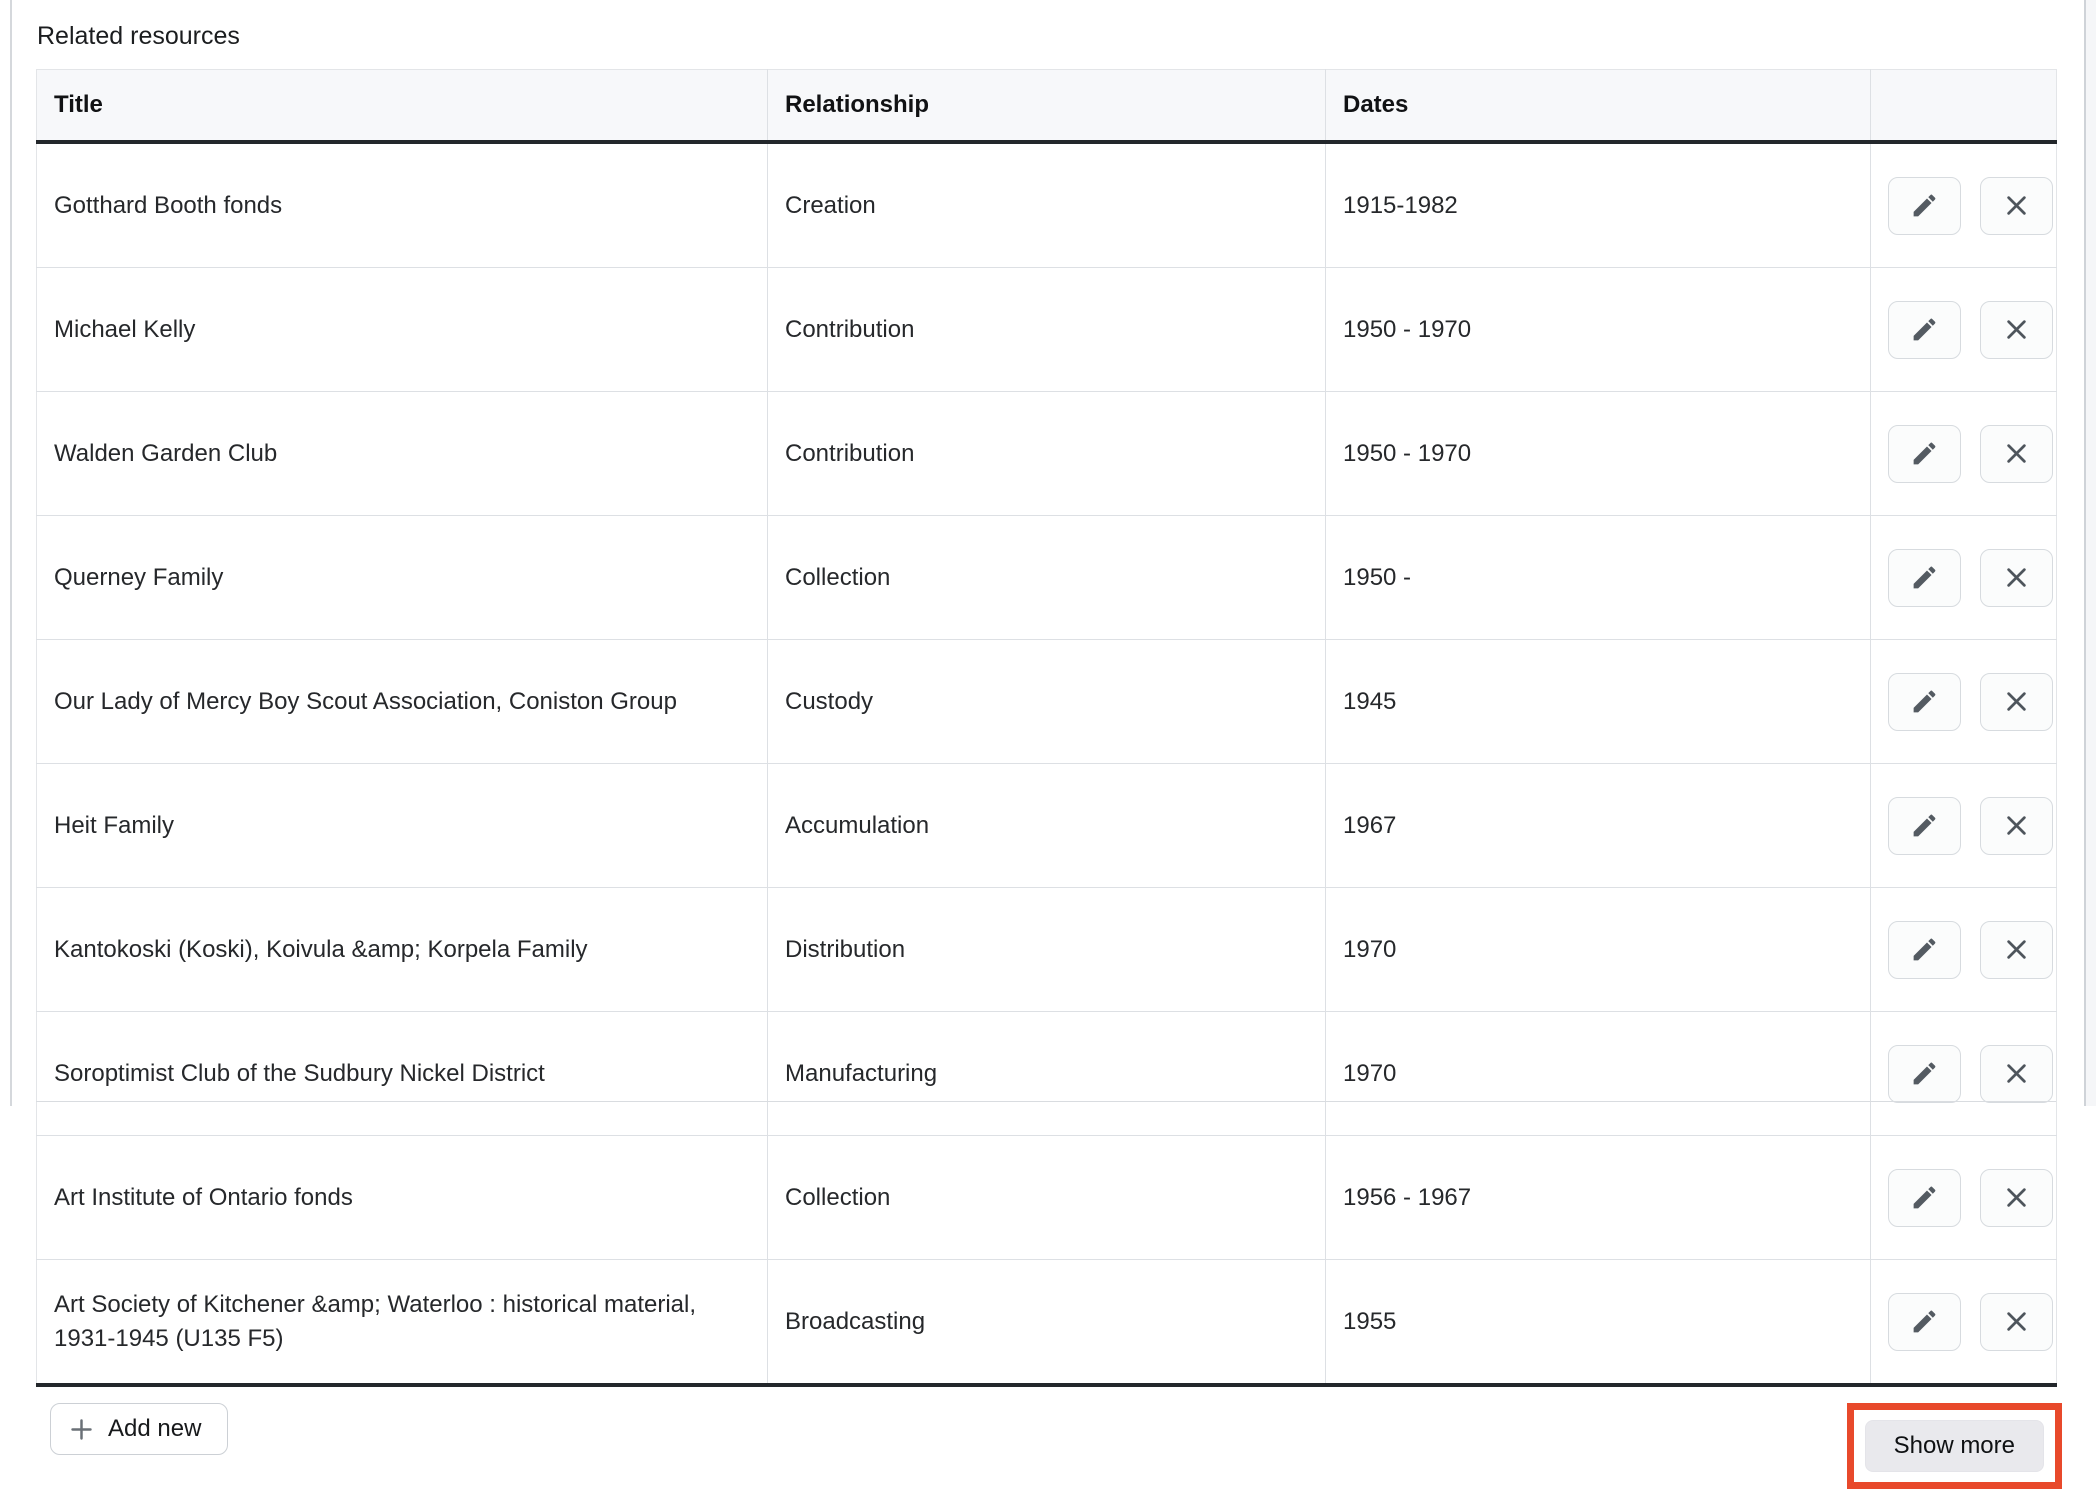 The image size is (2096, 1489). What do you see at coordinates (138, 36) in the screenshot?
I see `section-title: Related resources` at bounding box center [138, 36].